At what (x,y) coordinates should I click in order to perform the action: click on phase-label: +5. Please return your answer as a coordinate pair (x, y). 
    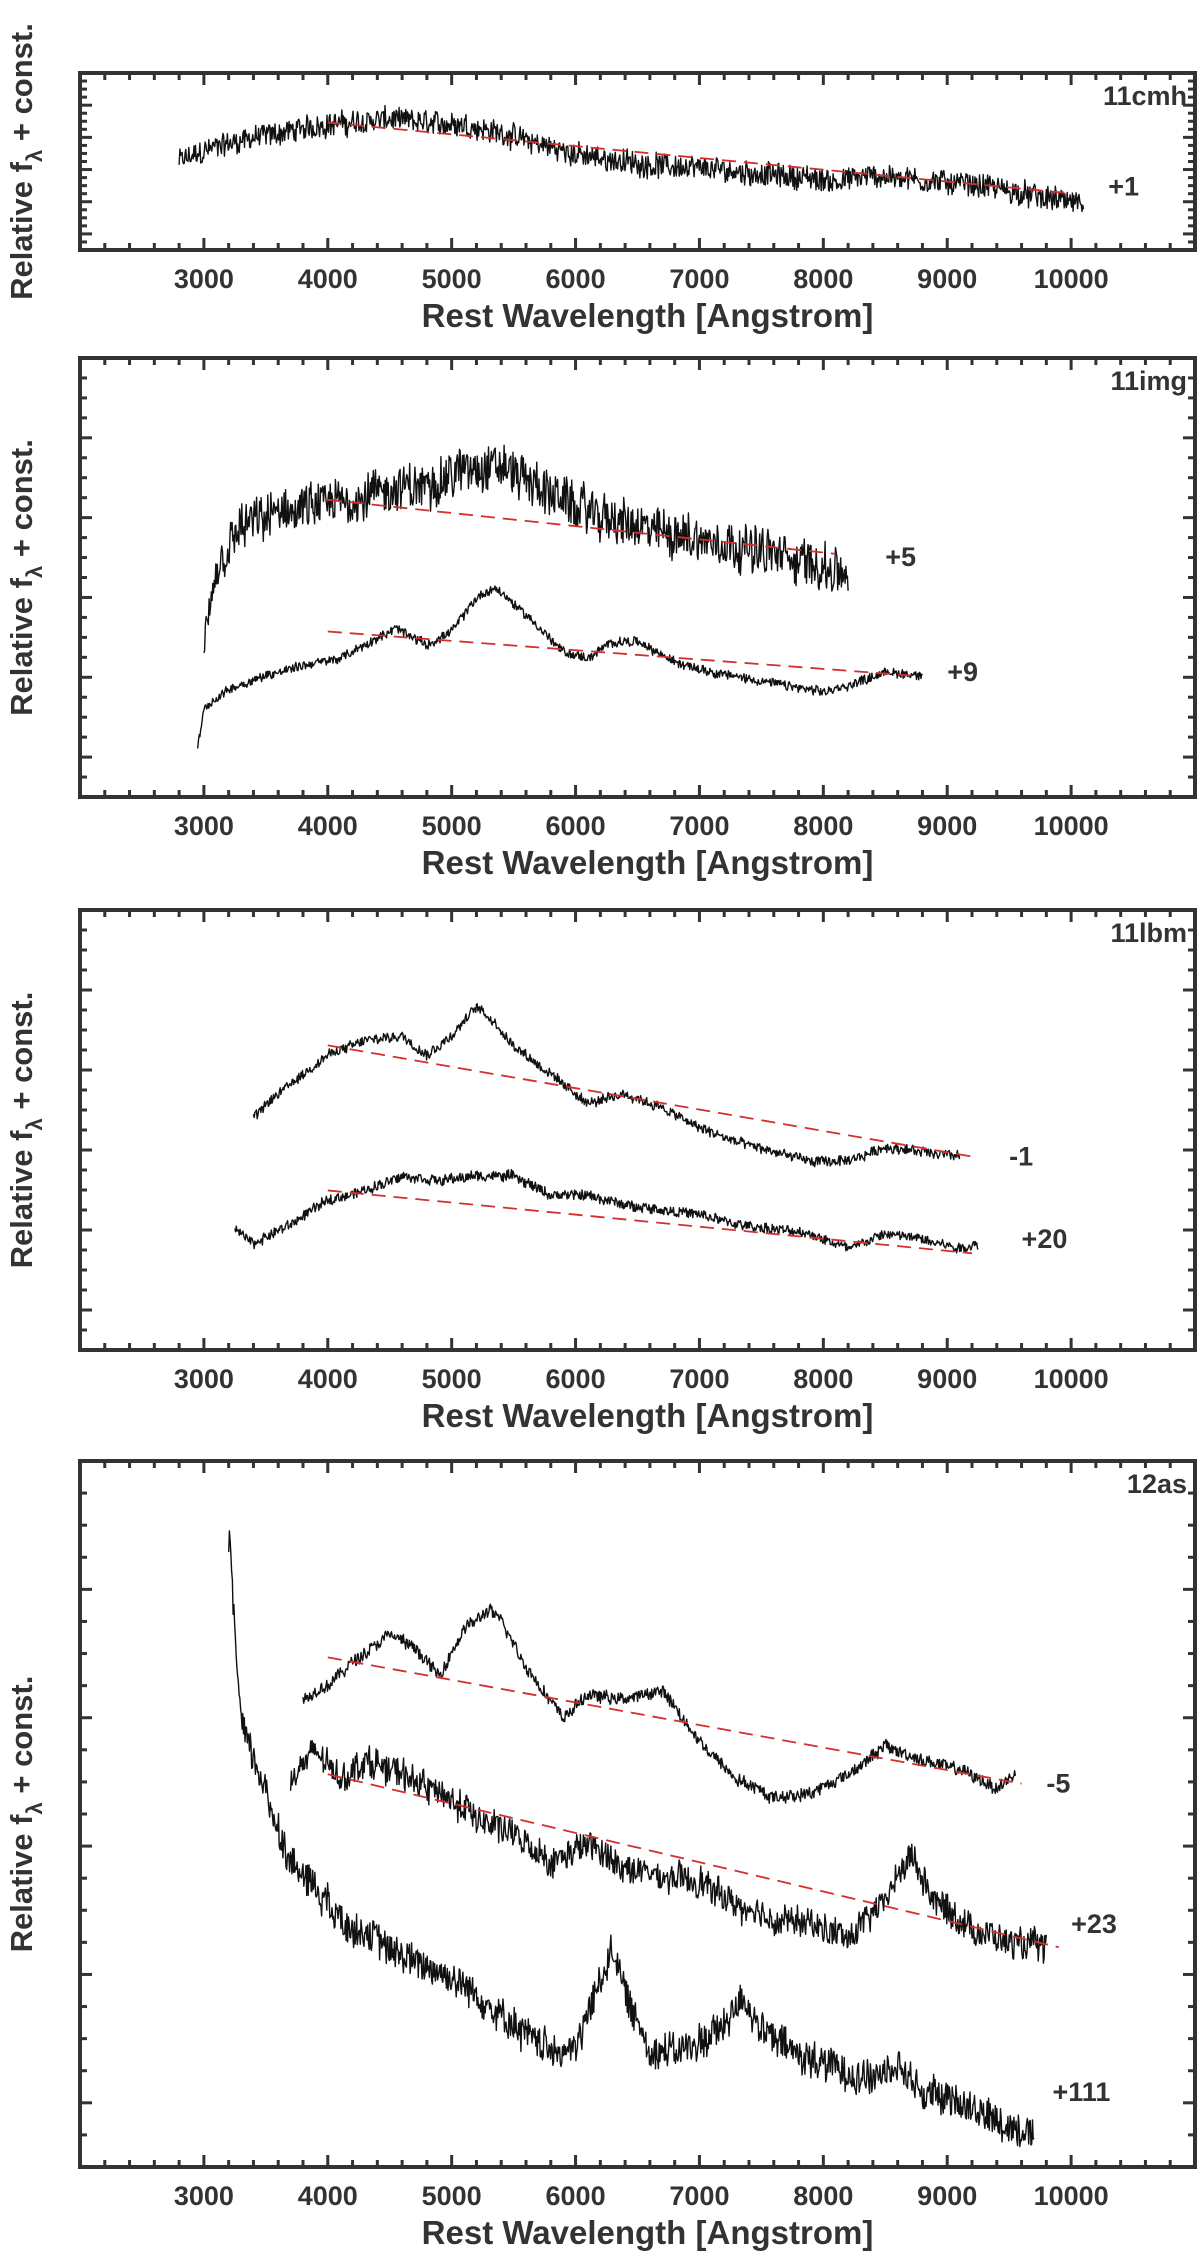
    Looking at the image, I should click on (900, 557).